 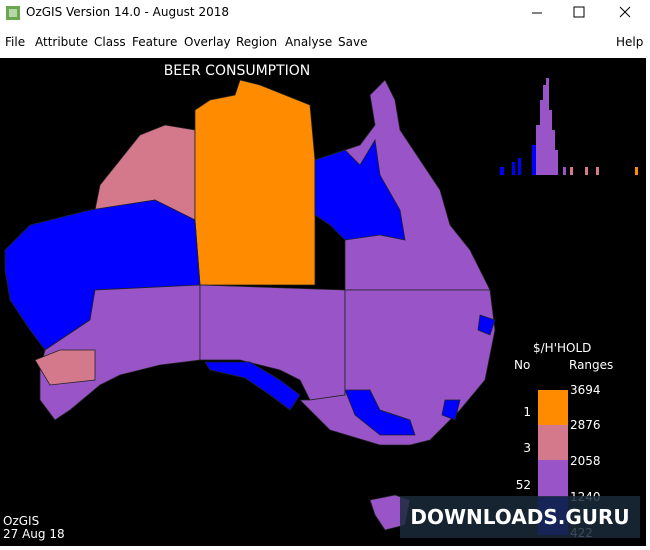 What do you see at coordinates (21, 521) in the screenshot?
I see `footer-label: OzGIS` at bounding box center [21, 521].